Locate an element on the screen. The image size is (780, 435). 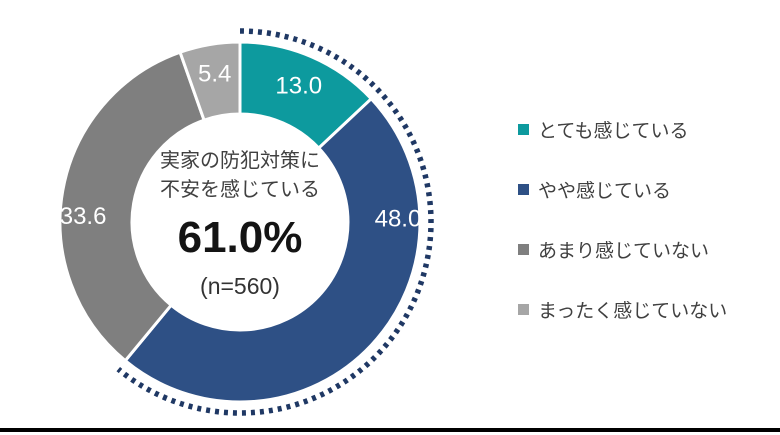
legend-label: あまり感じていない is located at coordinates (624, 251).